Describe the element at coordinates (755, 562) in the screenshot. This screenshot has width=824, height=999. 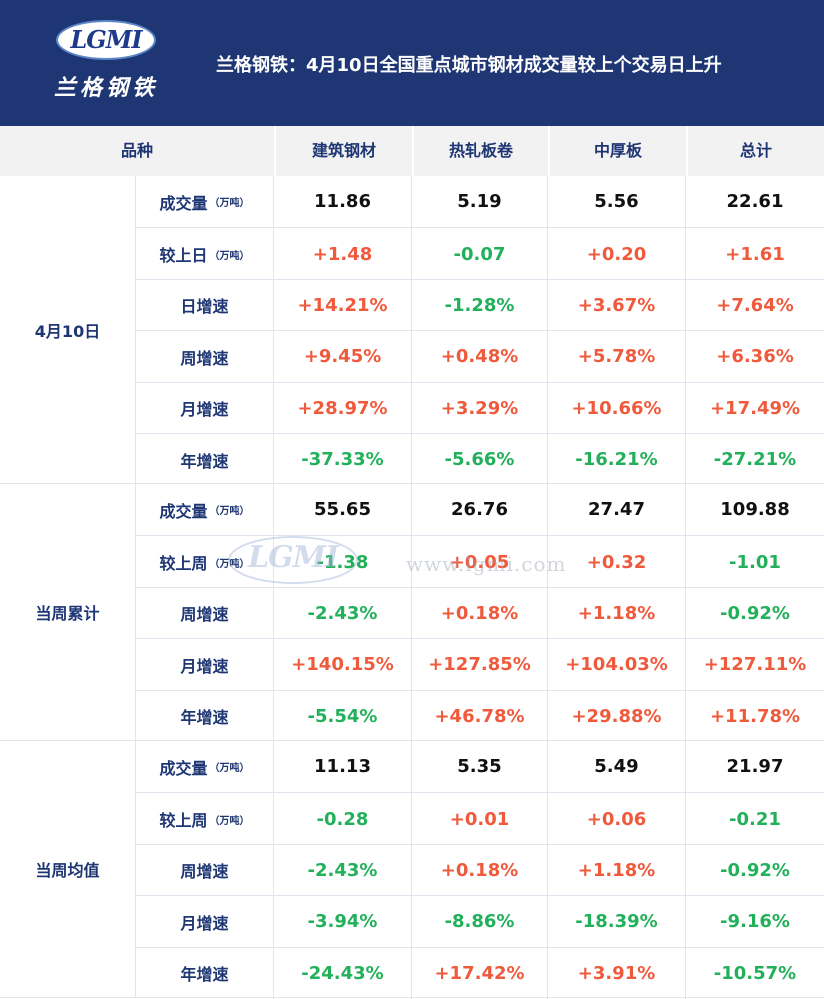
I see `cell-total: -1.01` at that location.